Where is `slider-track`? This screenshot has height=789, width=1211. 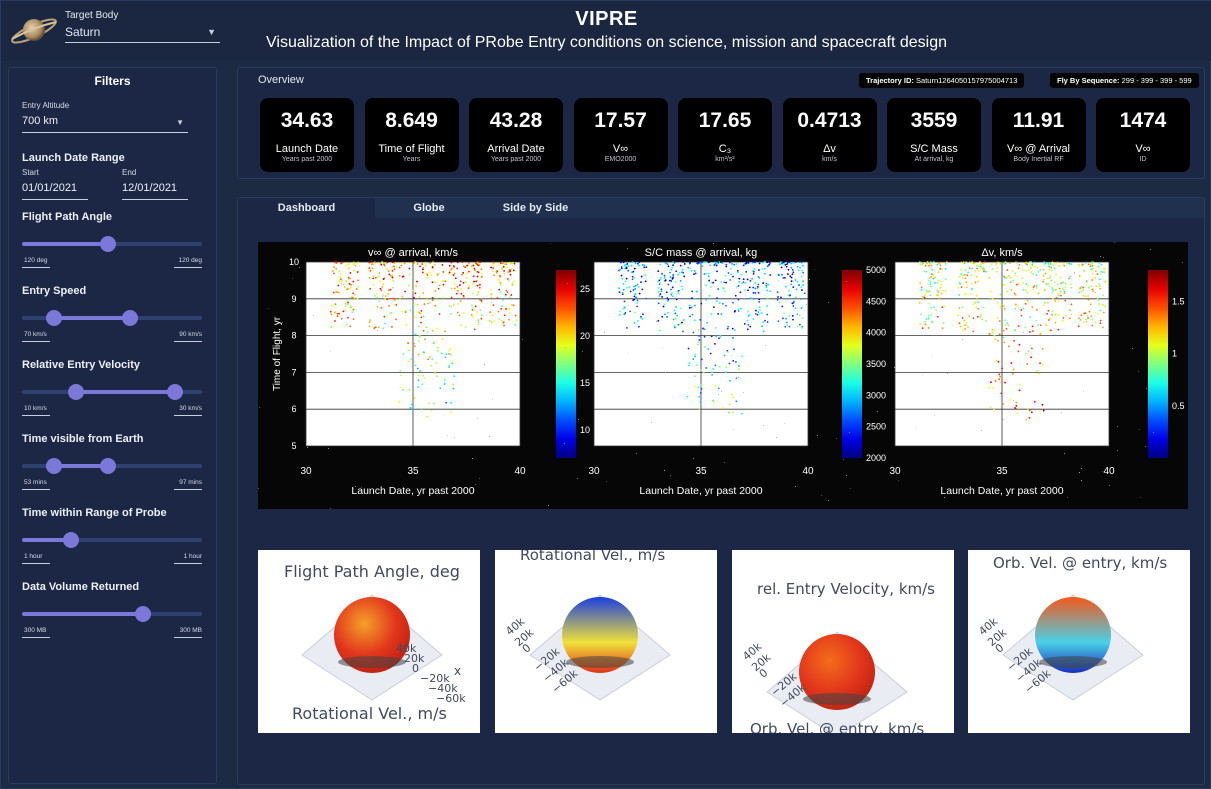
slider-track is located at coordinates (112, 540).